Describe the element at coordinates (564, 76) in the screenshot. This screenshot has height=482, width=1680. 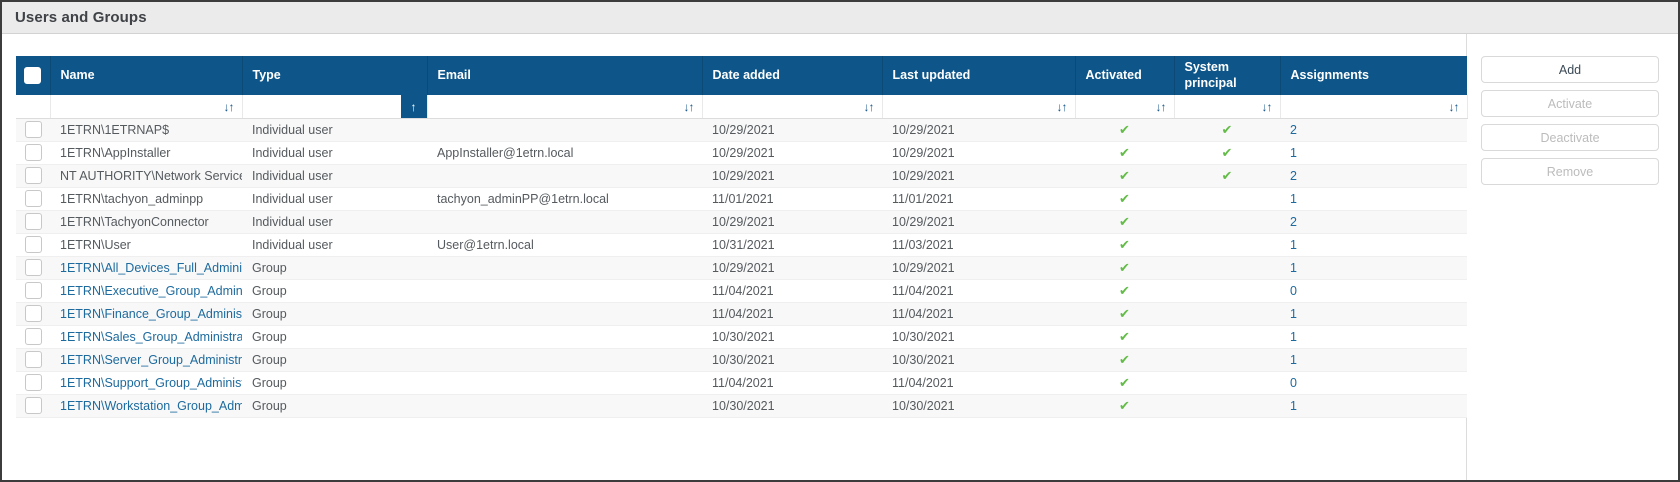
I see `column-header-email: Email` at that location.